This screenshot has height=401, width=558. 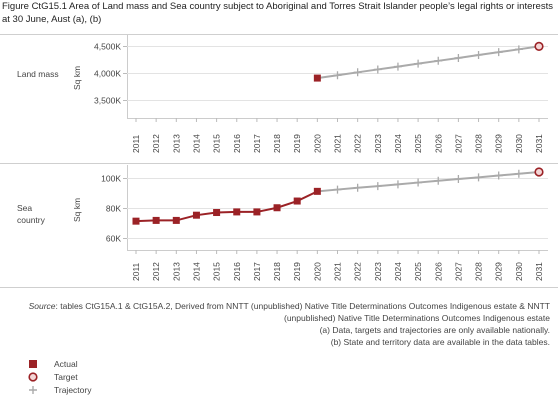 I want to click on panel-label-country: country, so click(x=31, y=220).